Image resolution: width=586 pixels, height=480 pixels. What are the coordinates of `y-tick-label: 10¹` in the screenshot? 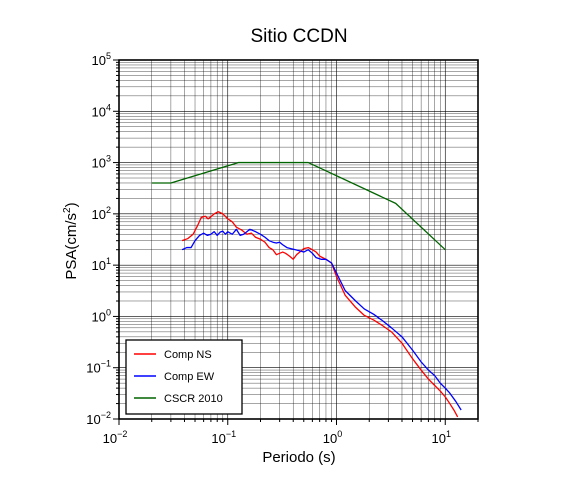 It's located at (101, 264).